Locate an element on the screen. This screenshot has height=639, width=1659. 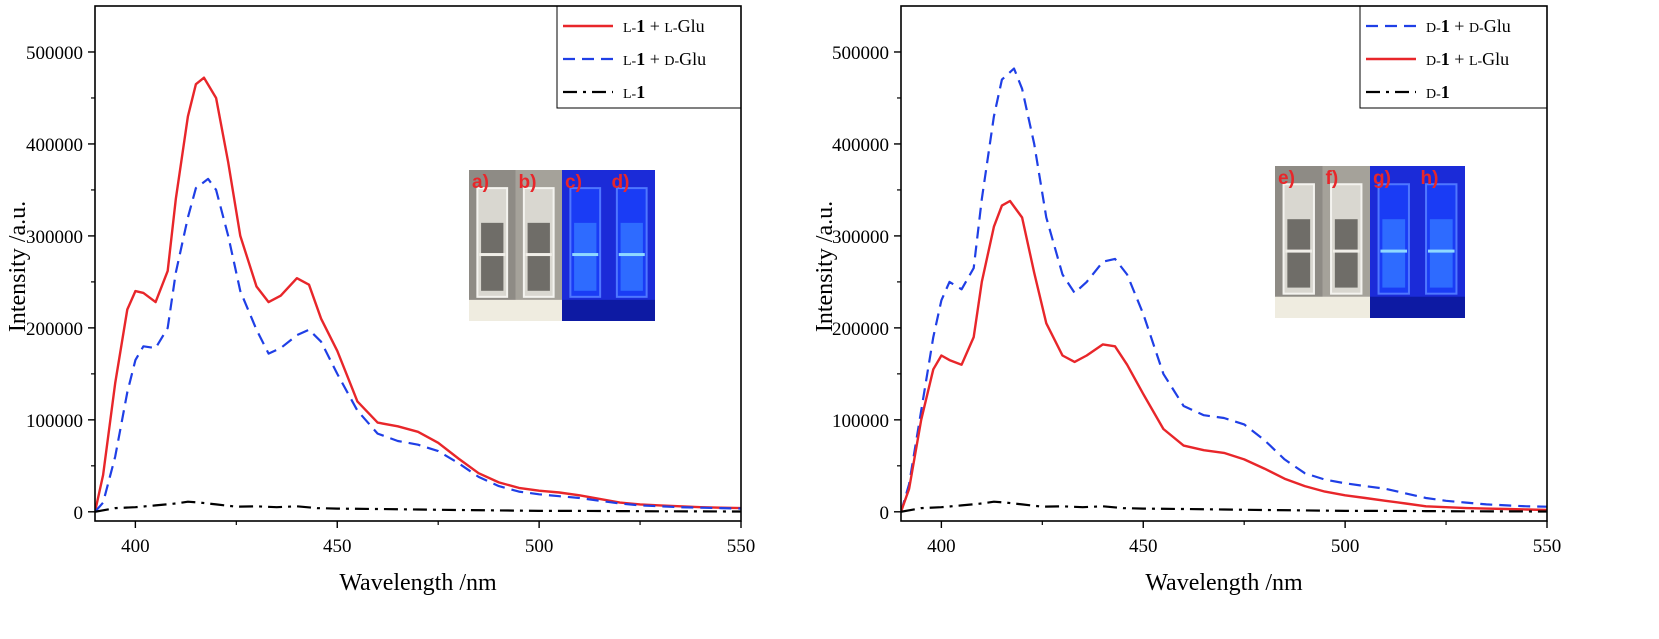
legend-entry-label: D-1 + L-Glu is located at coordinates (1467, 59).